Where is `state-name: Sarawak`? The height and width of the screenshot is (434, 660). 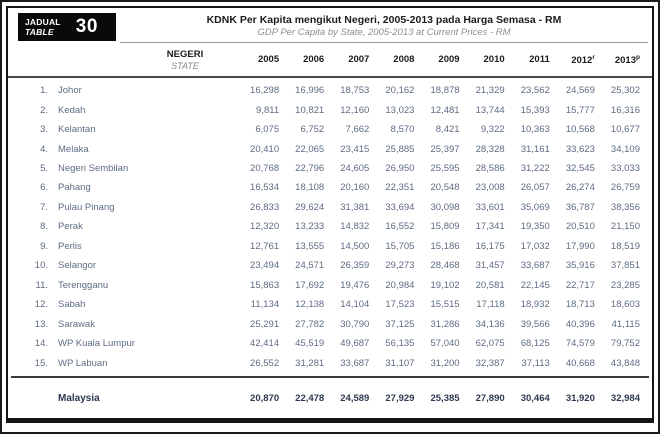 state-name: Sarawak is located at coordinates (76, 324).